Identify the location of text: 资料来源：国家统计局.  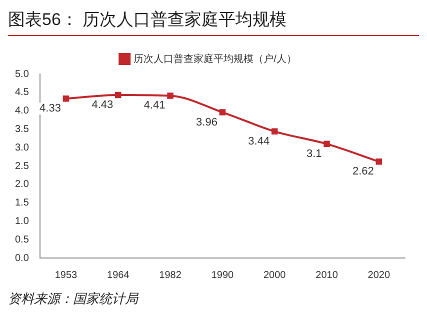
(74, 299).